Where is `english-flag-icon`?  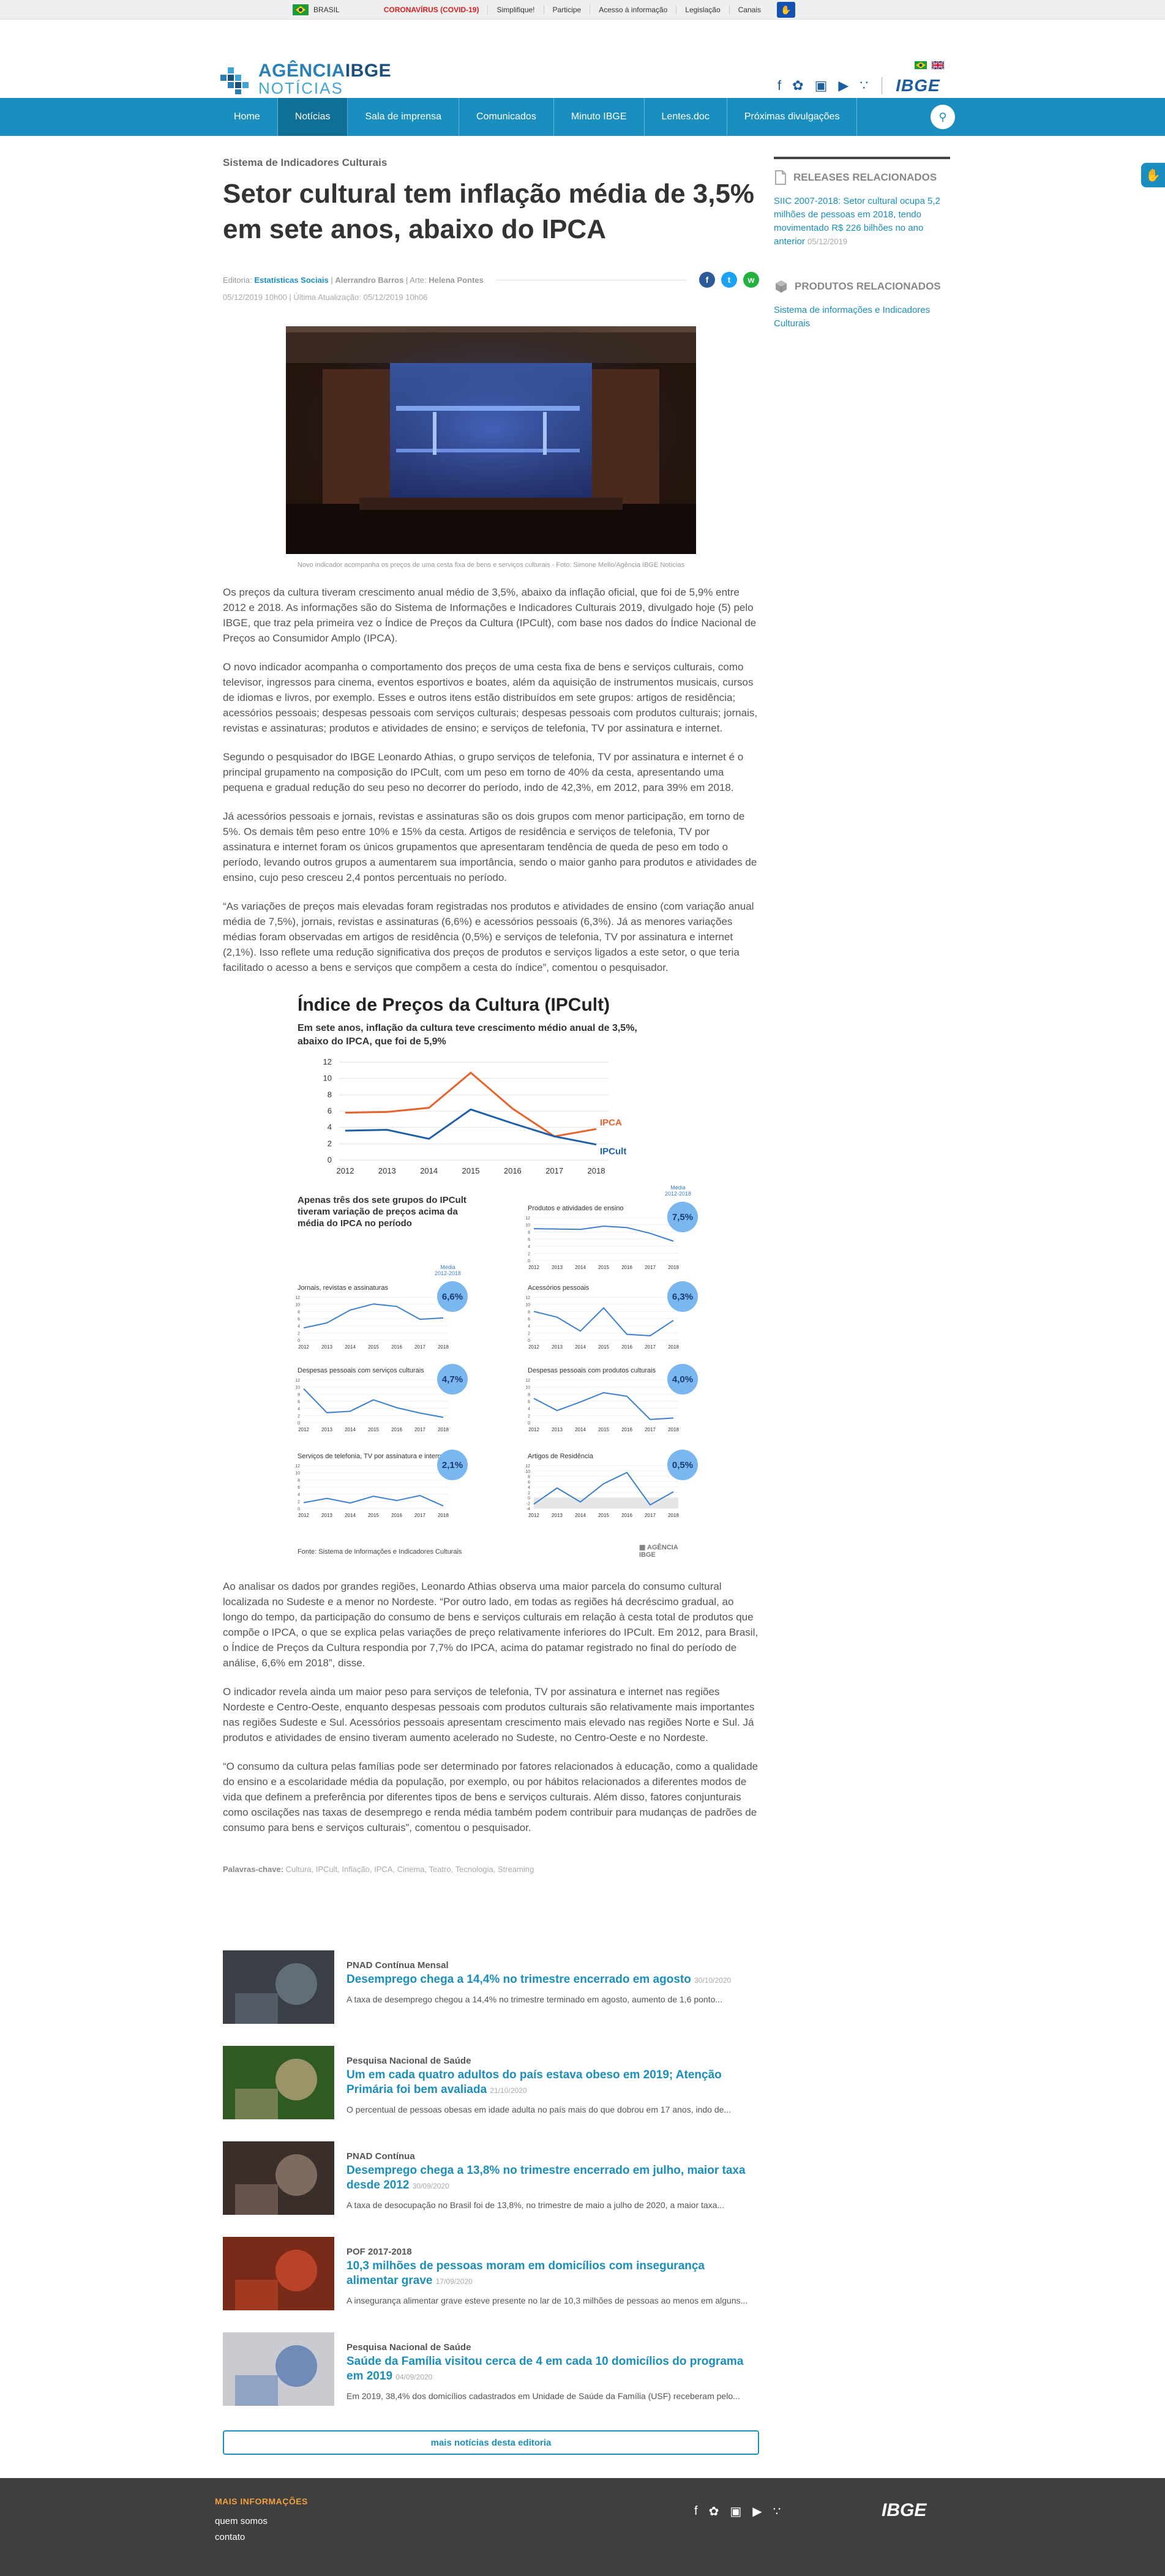 english-flag-icon is located at coordinates (938, 65).